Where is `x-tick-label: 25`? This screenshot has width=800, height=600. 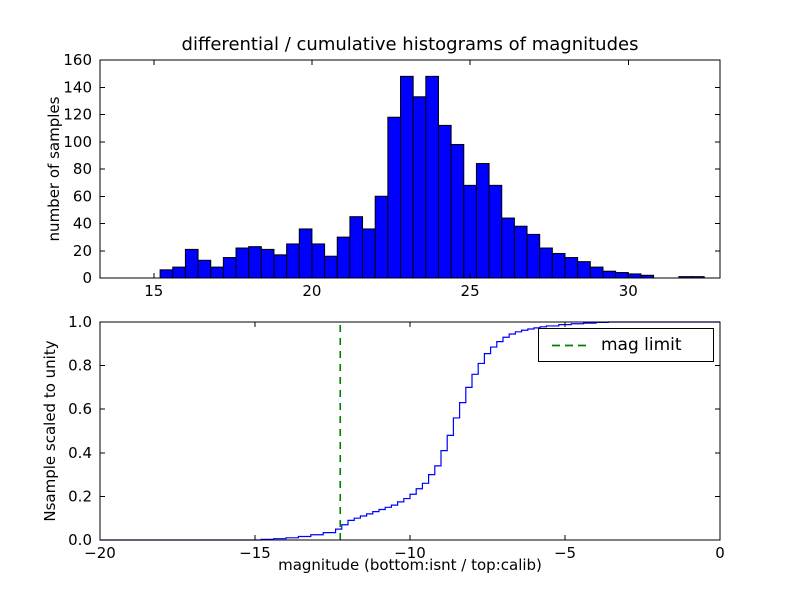
x-tick-label: 25 is located at coordinates (470, 291).